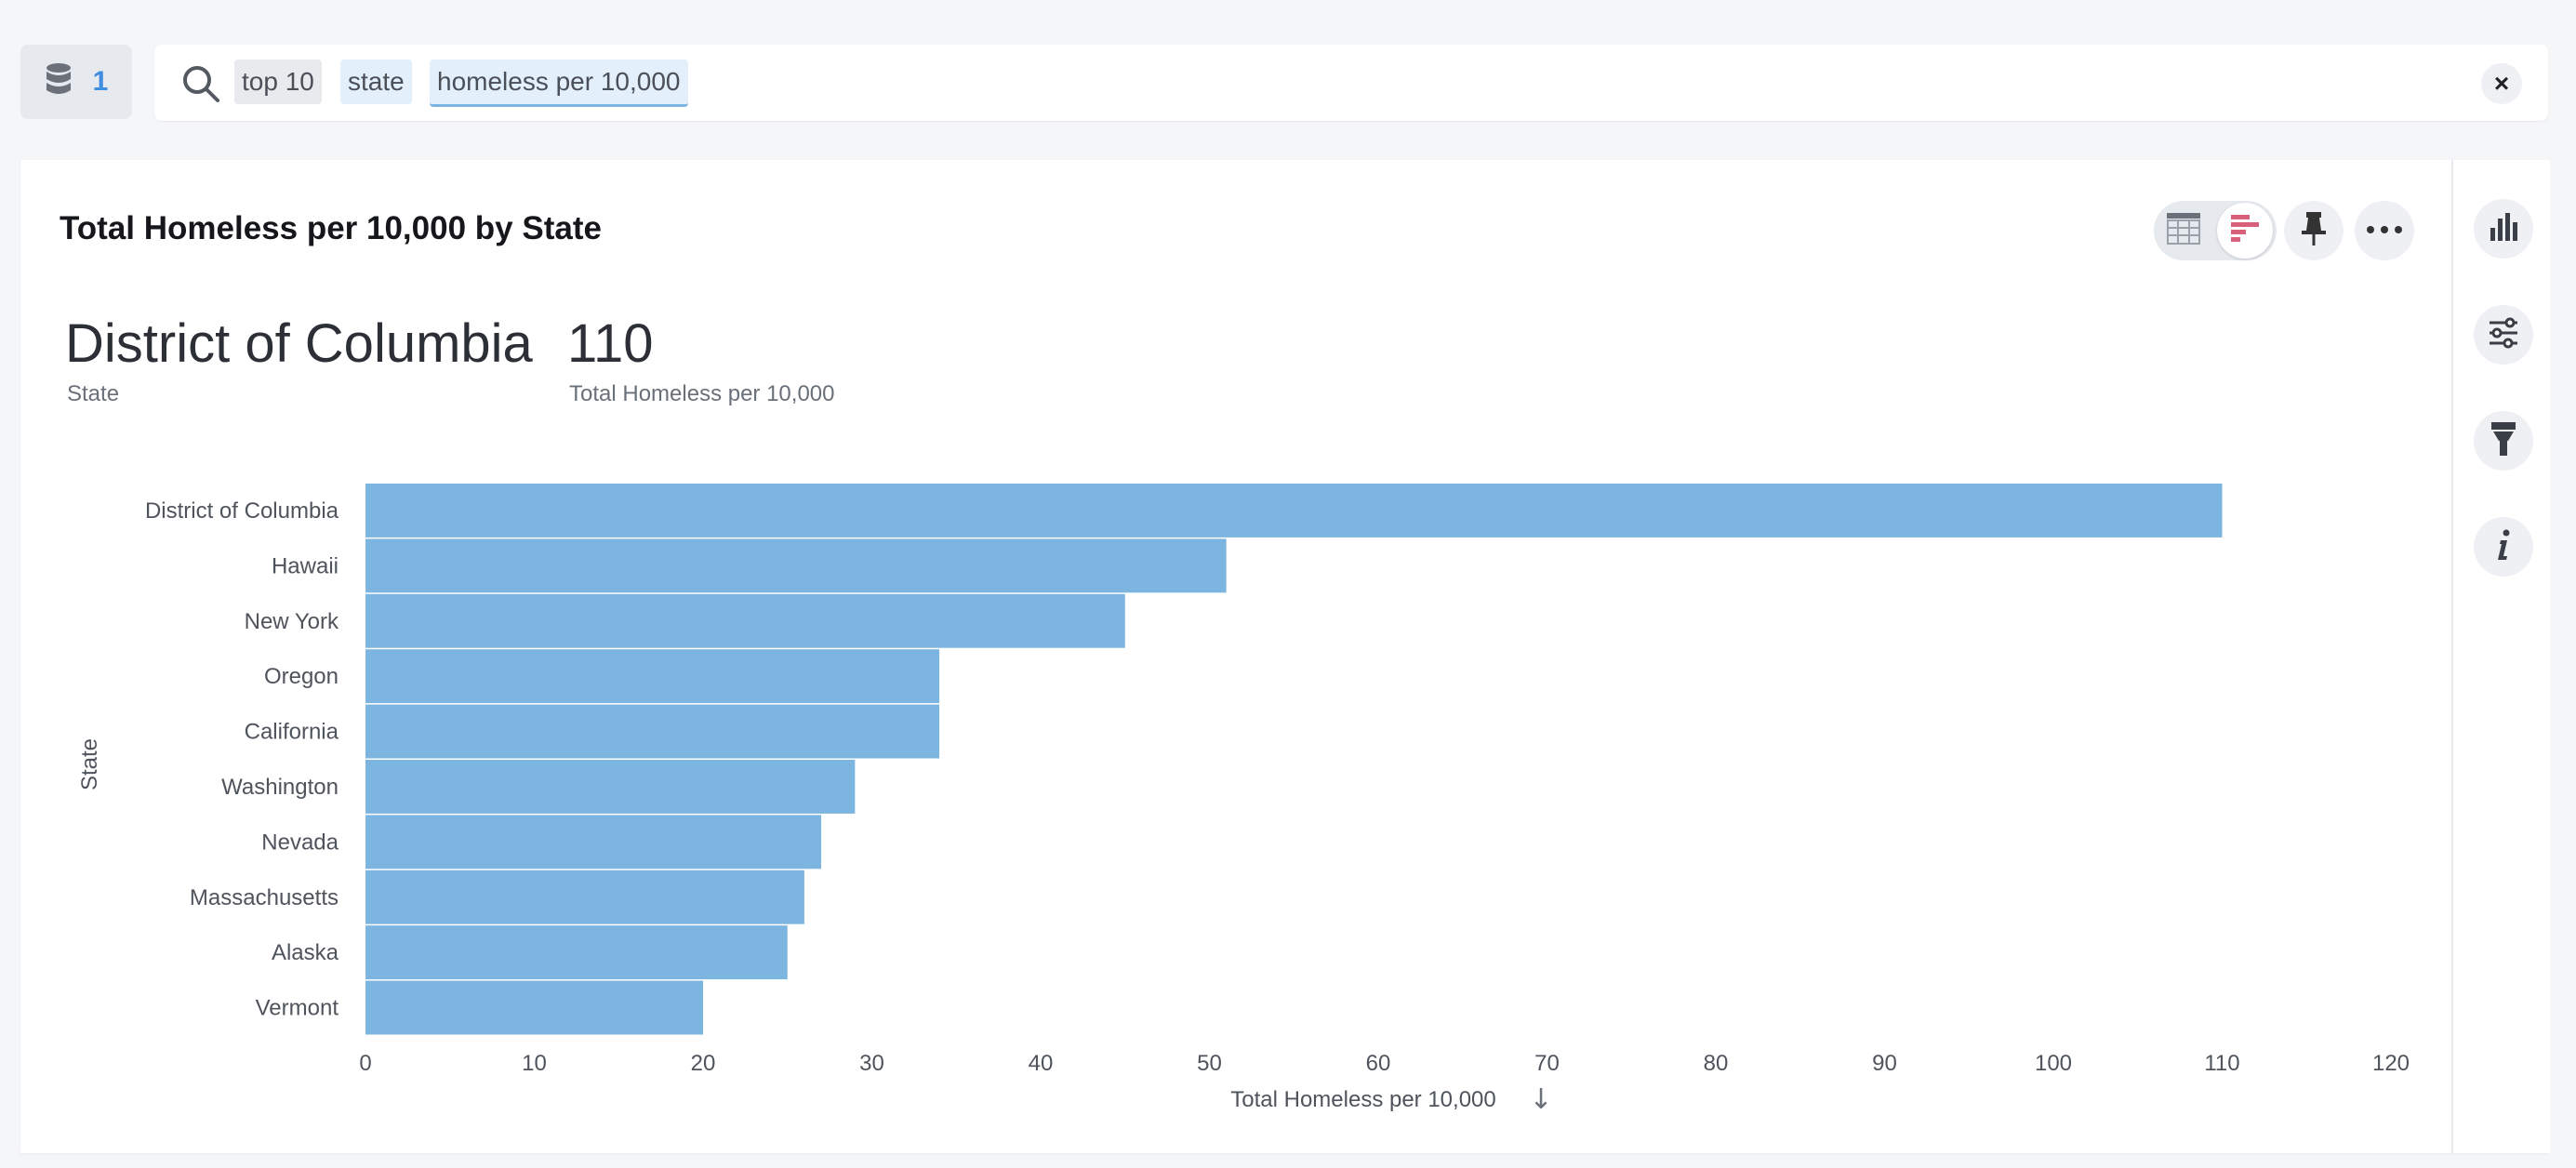 This screenshot has height=1168, width=2576. What do you see at coordinates (796, 565) in the screenshot?
I see `bar-hawaii` at bounding box center [796, 565].